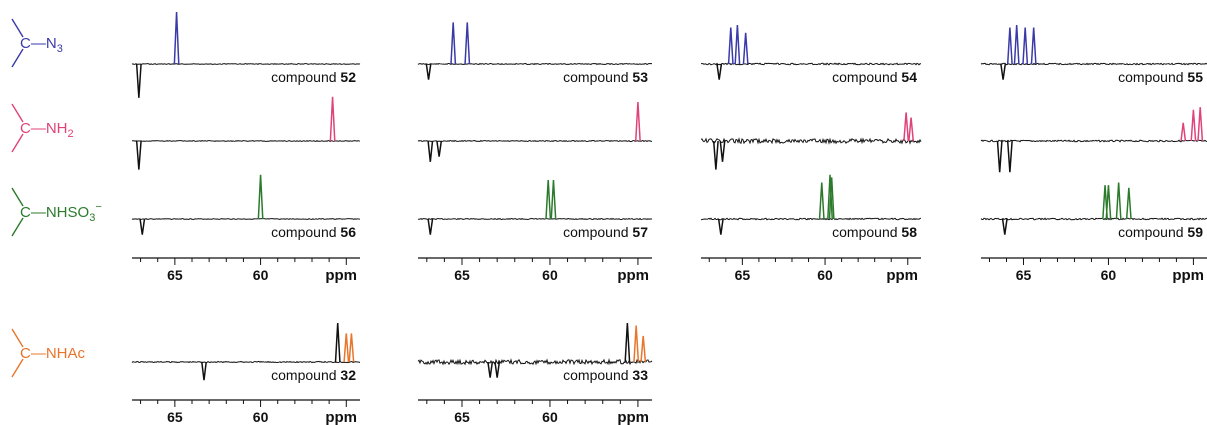 The width and height of the screenshot is (1207, 425). I want to click on group-label-text: C—NH2, so click(47, 130).